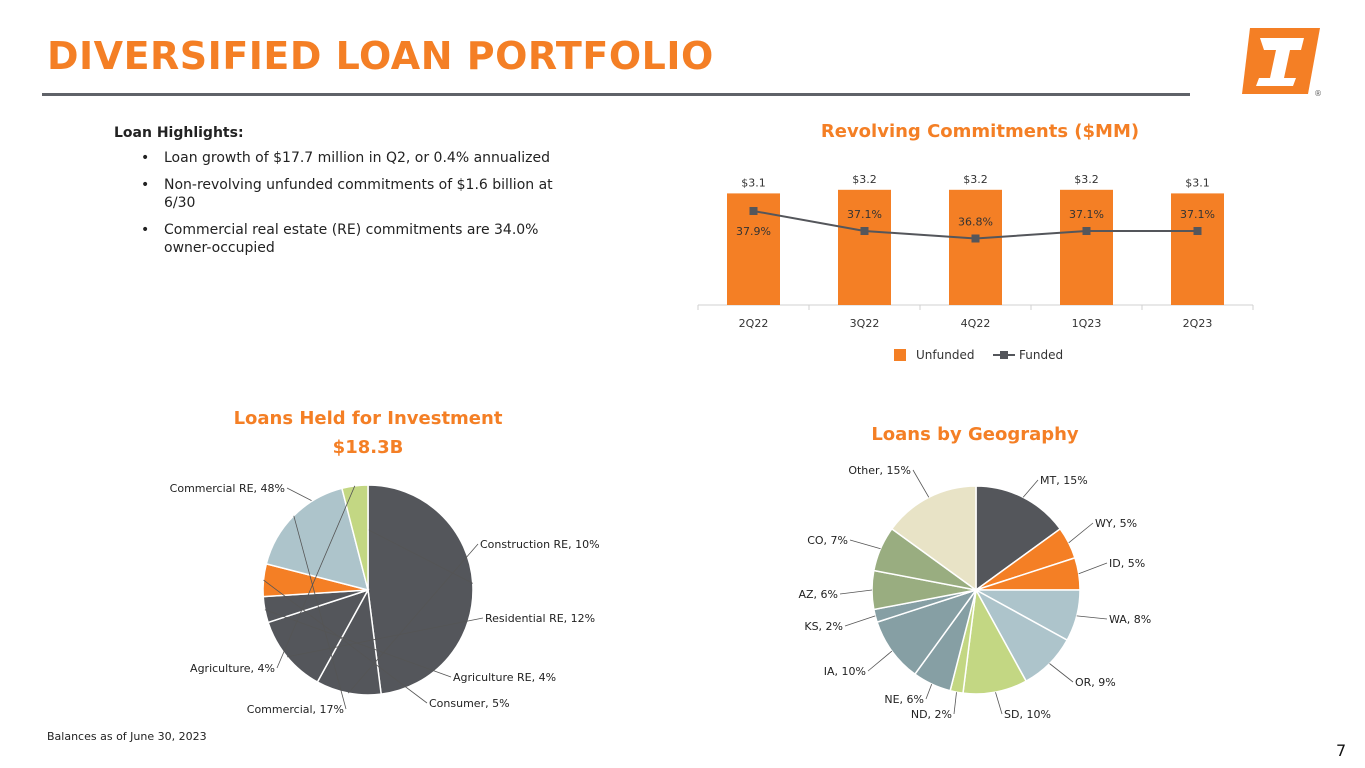  Describe the element at coordinates (1004, 355) in the screenshot. I see `legend-funded-marker` at that location.